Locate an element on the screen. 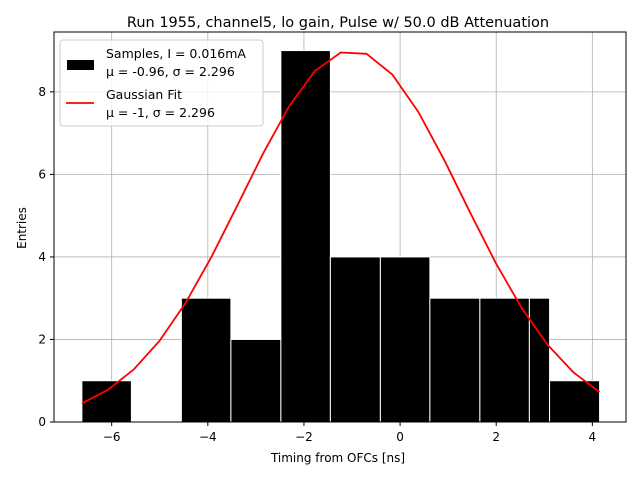 The height and width of the screenshot is (480, 640). y-tick-label-3: 6 is located at coordinates (42, 174).